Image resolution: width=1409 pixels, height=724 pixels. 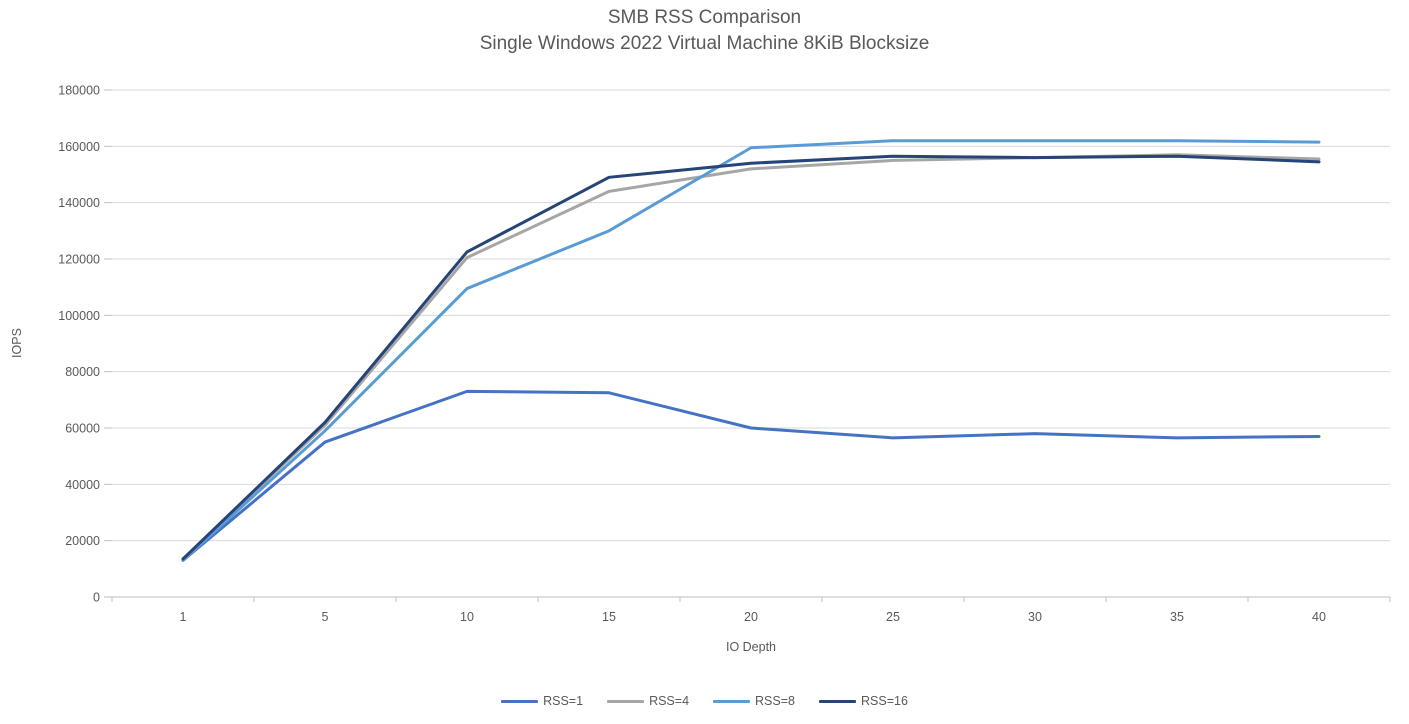 I want to click on y-tick-label: 40000, so click(x=82, y=485).